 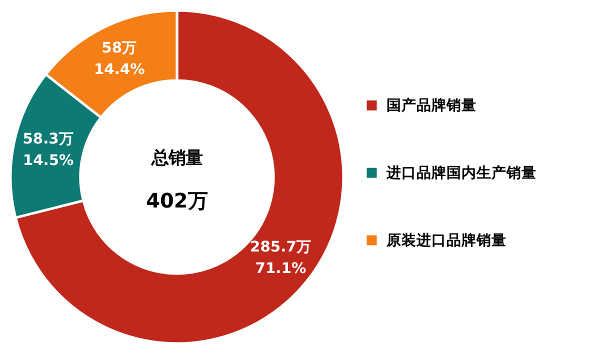 I want to click on text: 总销量, so click(x=176, y=158).